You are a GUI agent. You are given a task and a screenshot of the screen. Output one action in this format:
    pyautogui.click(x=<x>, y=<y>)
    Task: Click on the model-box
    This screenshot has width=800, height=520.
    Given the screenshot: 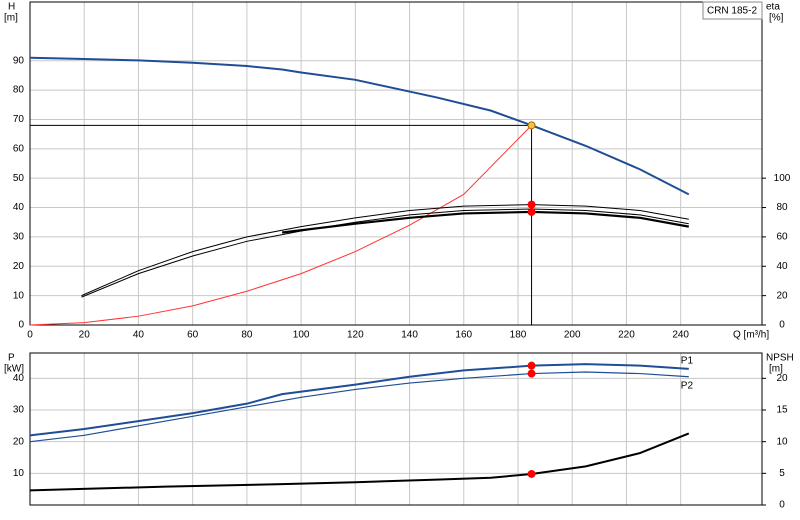 What is the action you would take?
    pyautogui.click(x=732, y=10)
    